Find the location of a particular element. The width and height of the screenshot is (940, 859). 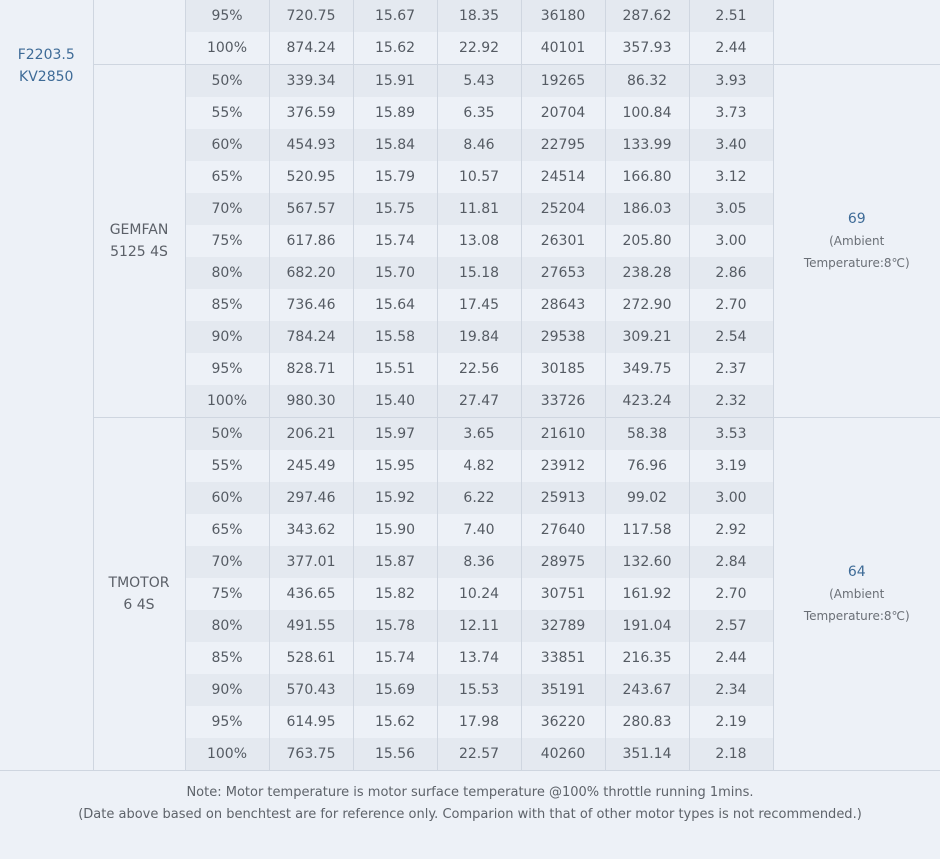

rpm-cell: 27640 is located at coordinates (563, 530).